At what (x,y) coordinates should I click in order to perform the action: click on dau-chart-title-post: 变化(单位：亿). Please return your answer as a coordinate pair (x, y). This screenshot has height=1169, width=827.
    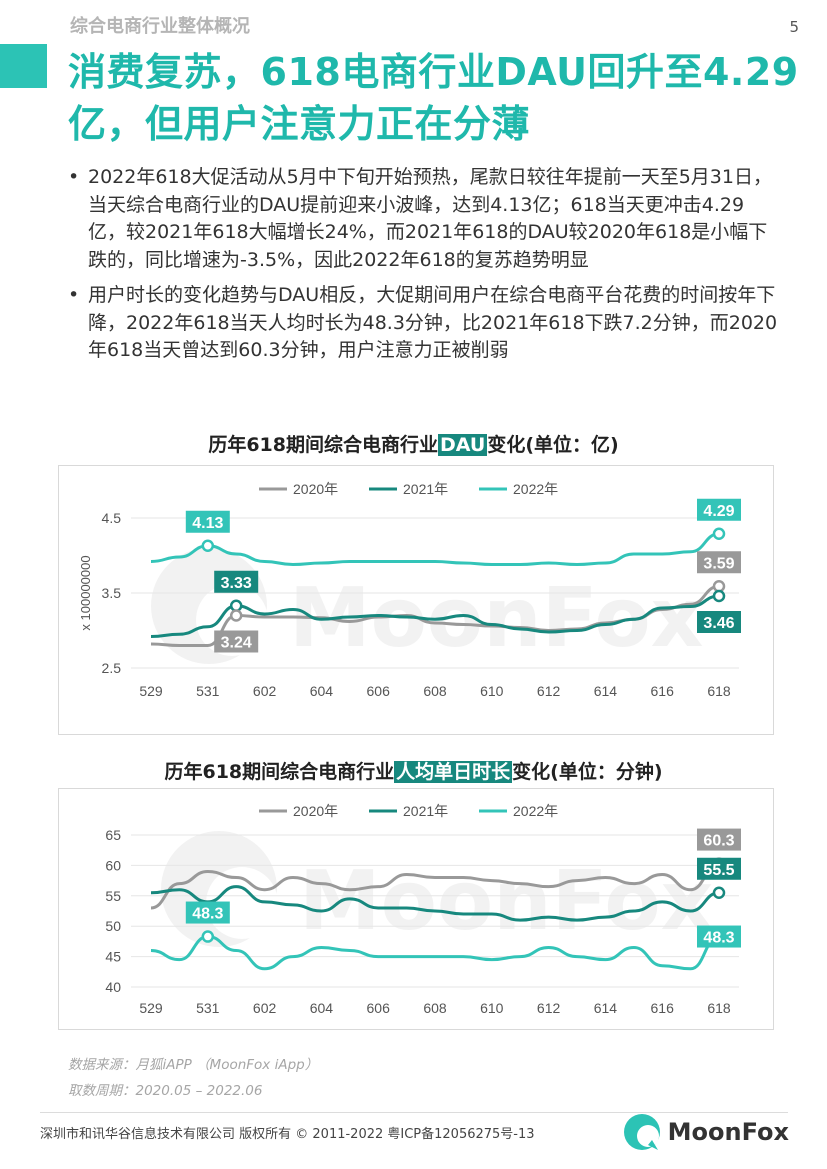
    Looking at the image, I should click on (553, 445).